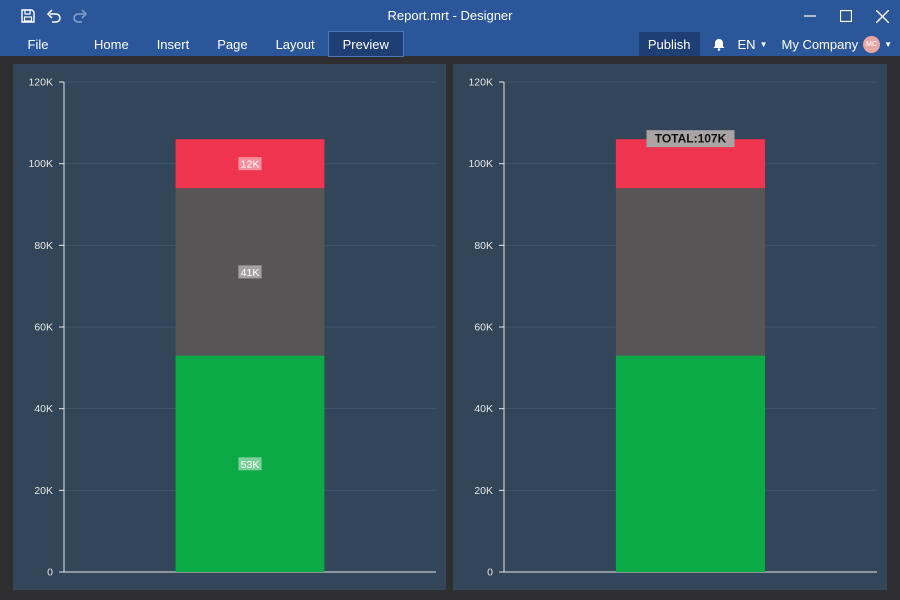 This screenshot has width=900, height=600. What do you see at coordinates (719, 44) in the screenshot?
I see `bell-icon` at bounding box center [719, 44].